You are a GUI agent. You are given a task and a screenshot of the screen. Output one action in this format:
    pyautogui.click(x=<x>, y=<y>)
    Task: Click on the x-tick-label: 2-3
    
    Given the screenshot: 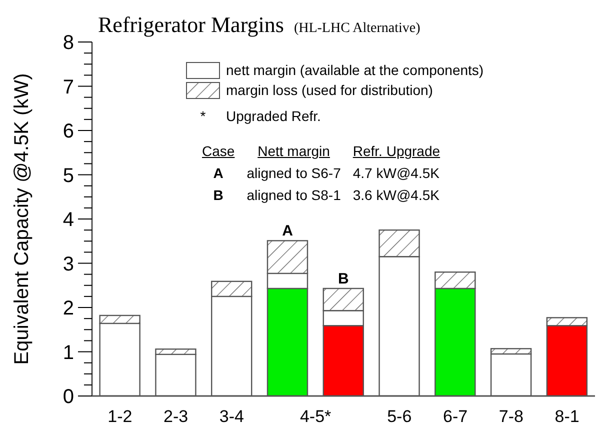 What is the action you would take?
    pyautogui.click(x=176, y=416)
    